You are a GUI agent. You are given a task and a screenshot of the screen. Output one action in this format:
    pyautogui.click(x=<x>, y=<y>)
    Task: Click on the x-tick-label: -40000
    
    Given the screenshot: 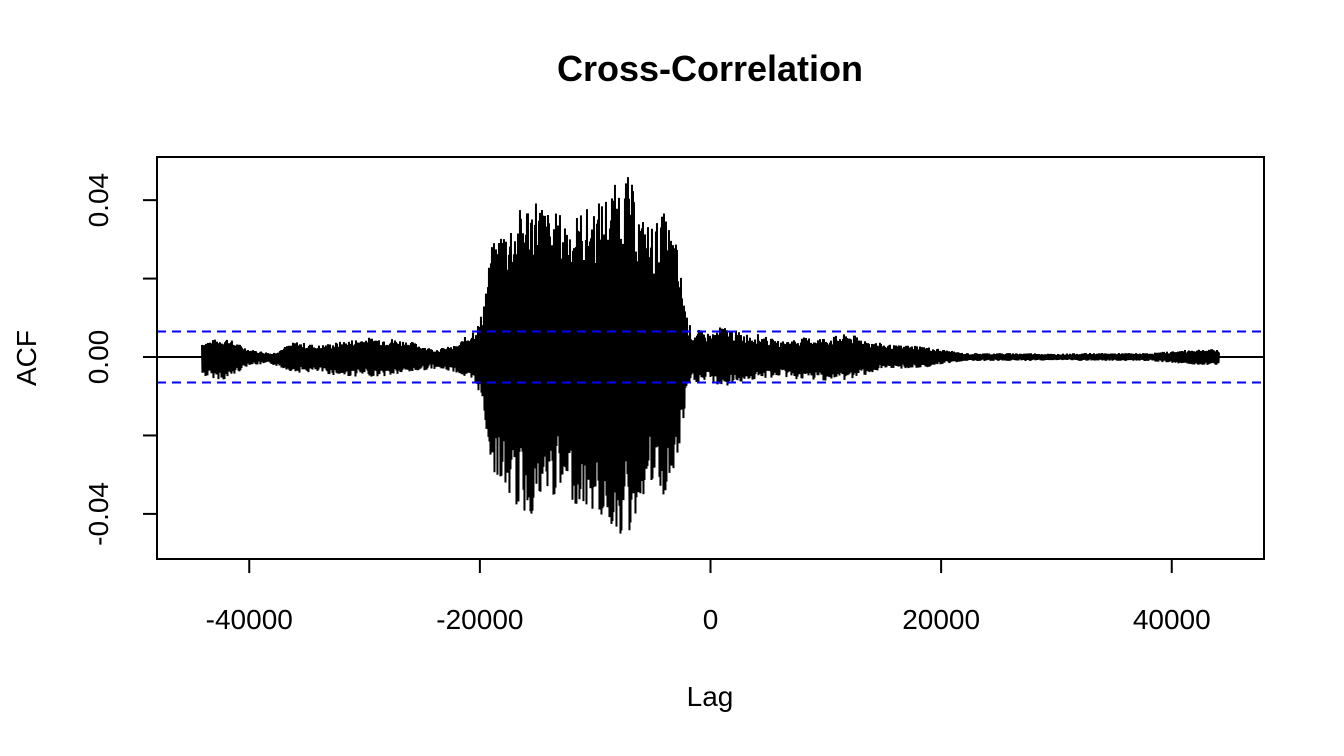 What is the action you would take?
    pyautogui.click(x=249, y=619)
    